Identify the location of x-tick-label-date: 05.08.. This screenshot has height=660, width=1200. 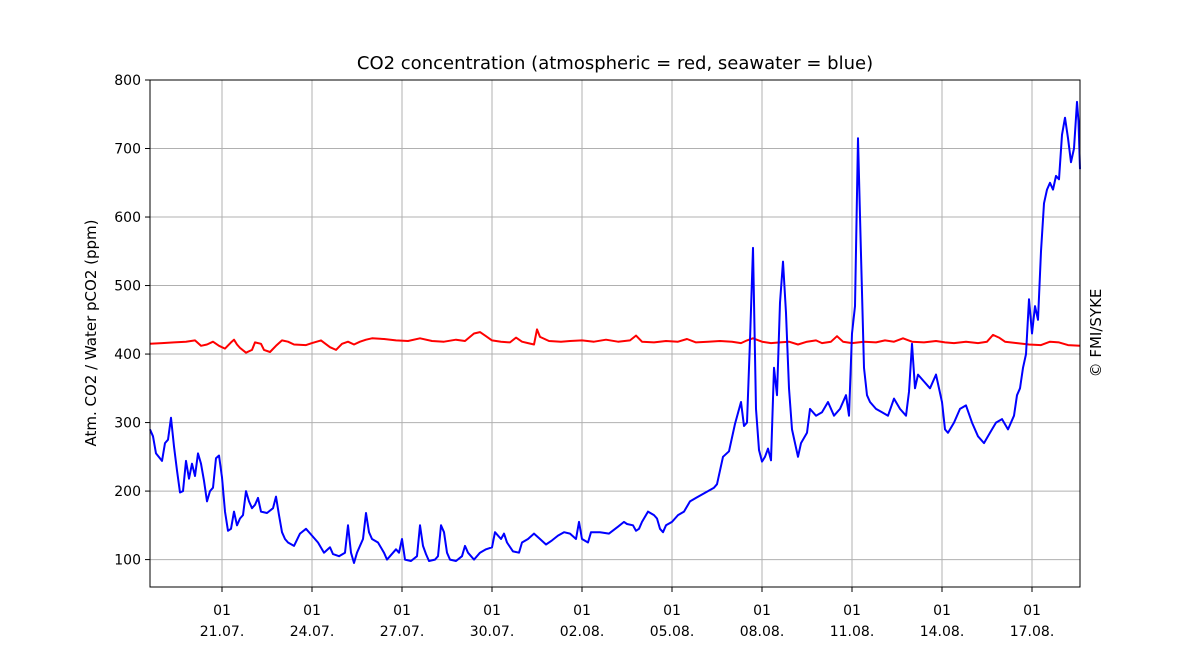
(672, 632).